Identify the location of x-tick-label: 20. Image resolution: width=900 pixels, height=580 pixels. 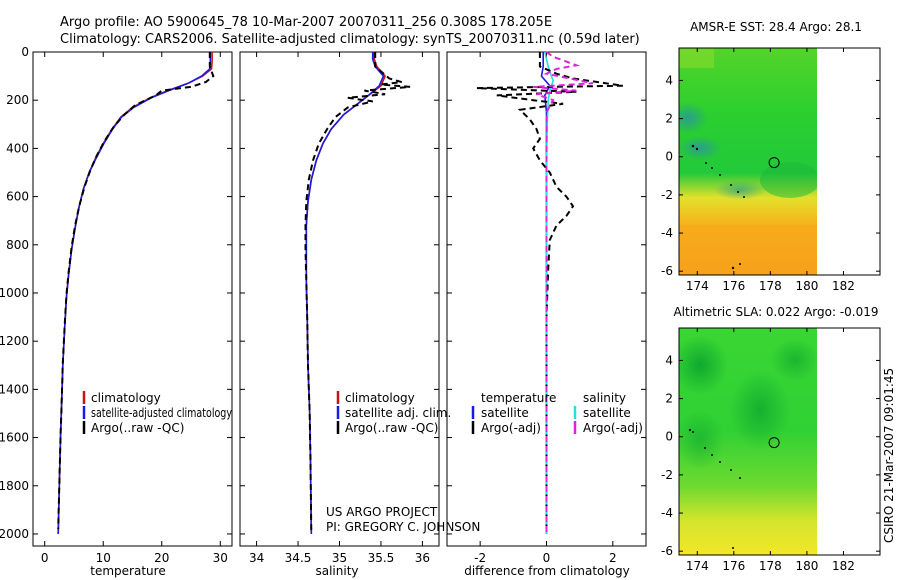
(161, 558).